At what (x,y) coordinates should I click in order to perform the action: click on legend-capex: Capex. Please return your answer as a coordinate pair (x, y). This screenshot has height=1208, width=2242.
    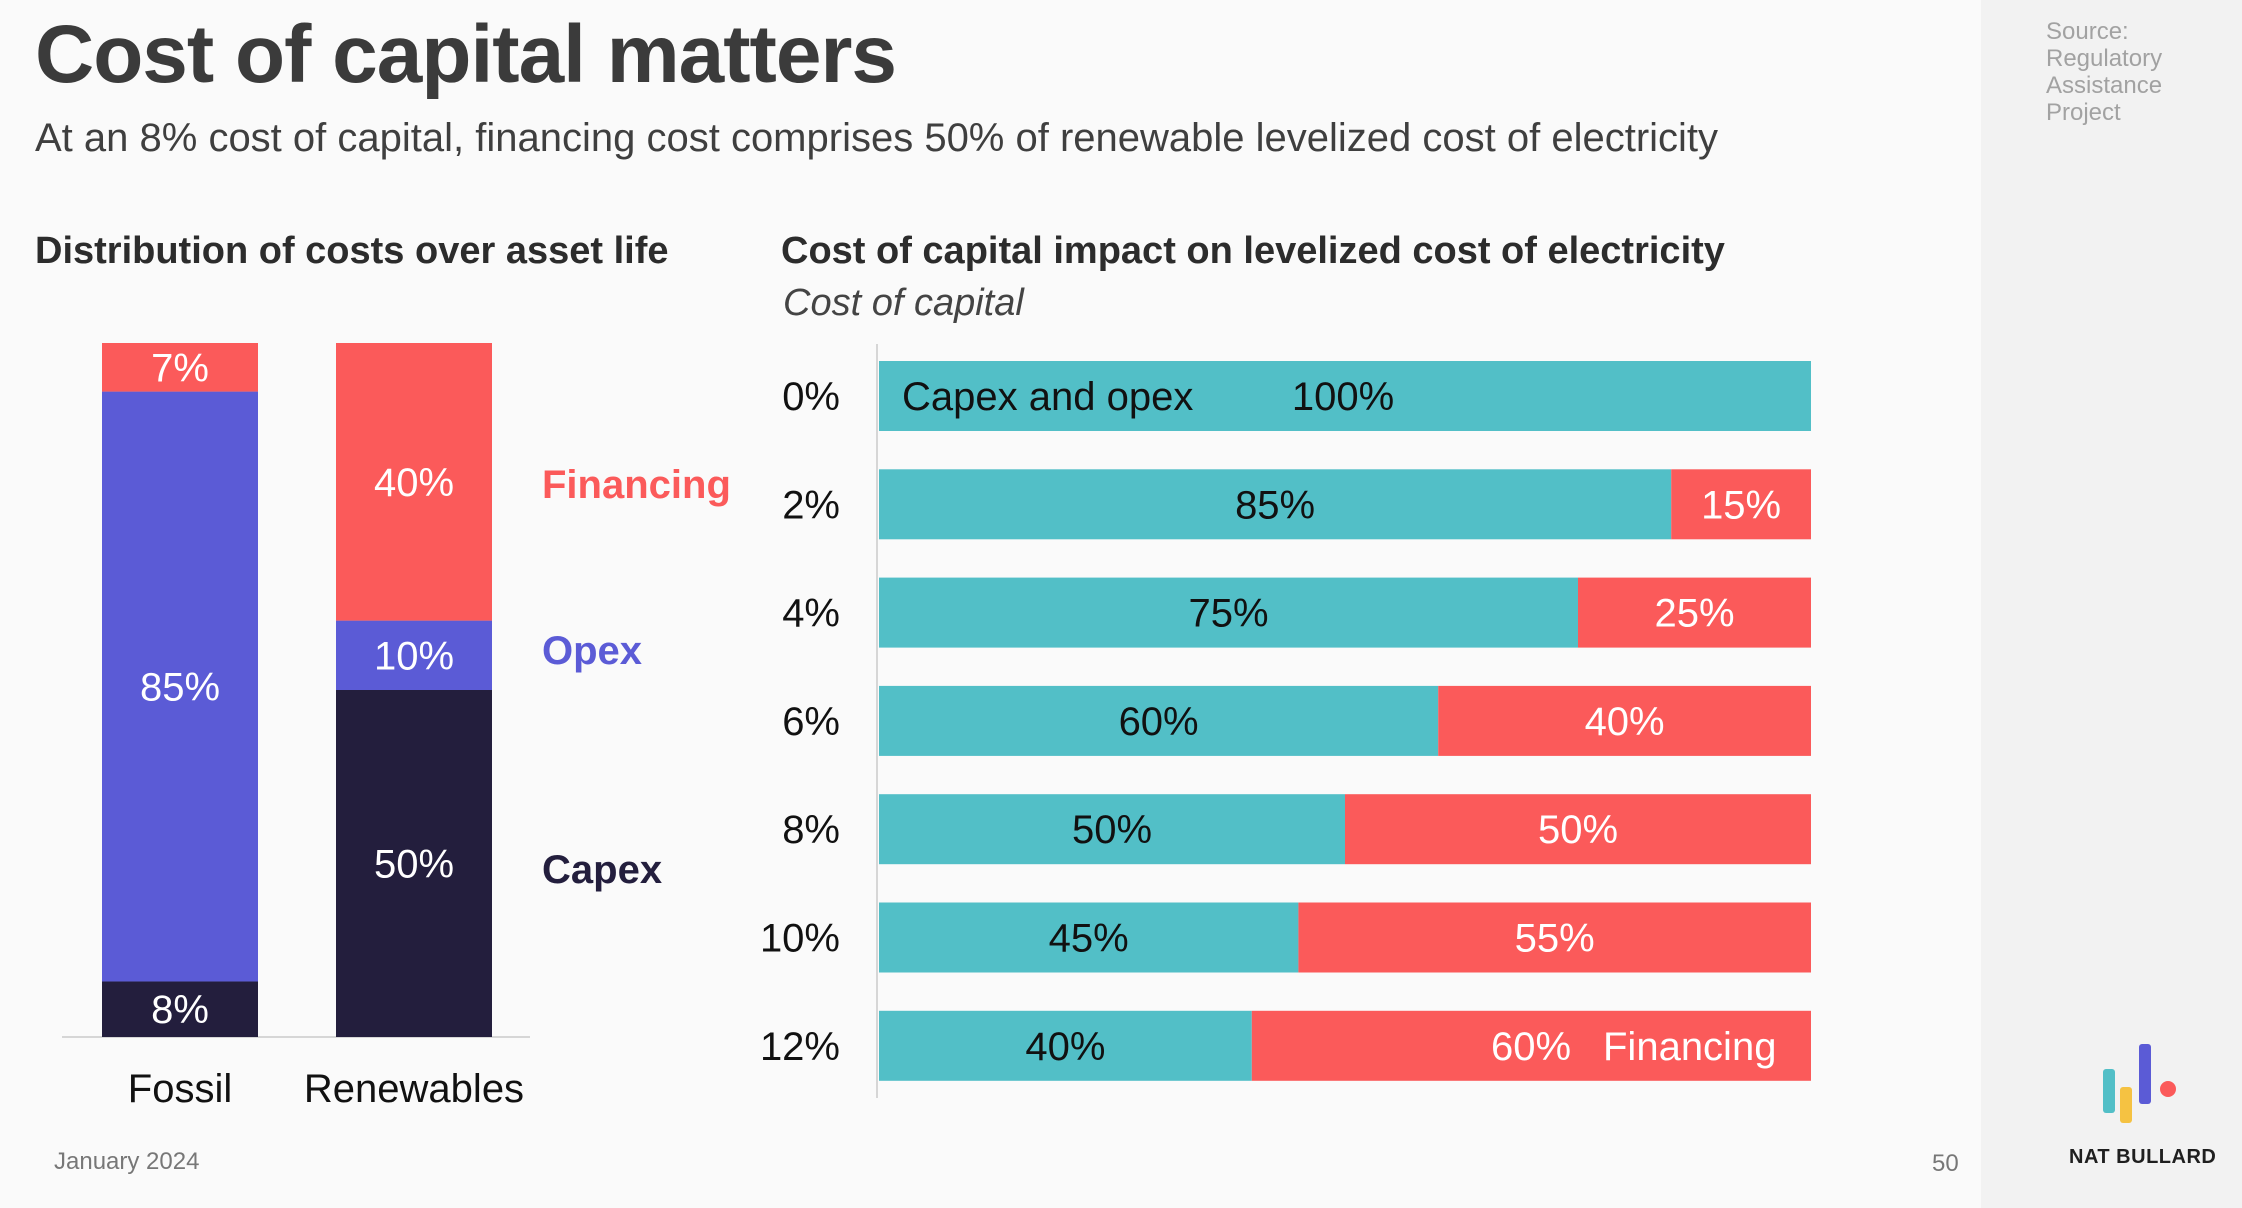
    Looking at the image, I should click on (602, 870).